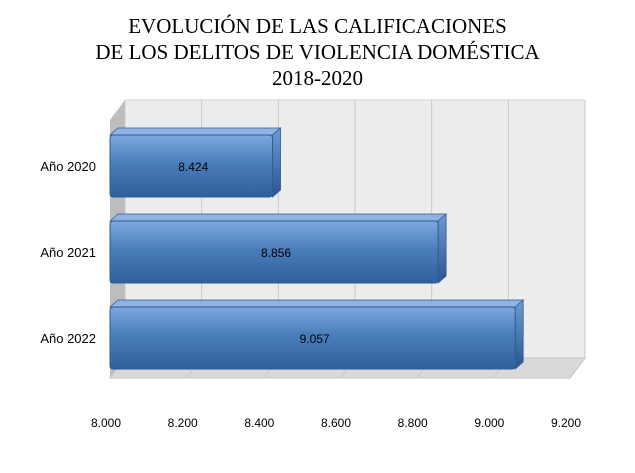 This screenshot has width=635, height=473. Describe the element at coordinates (259, 423) in the screenshot. I see `x-tick-label: 8.400` at that location.